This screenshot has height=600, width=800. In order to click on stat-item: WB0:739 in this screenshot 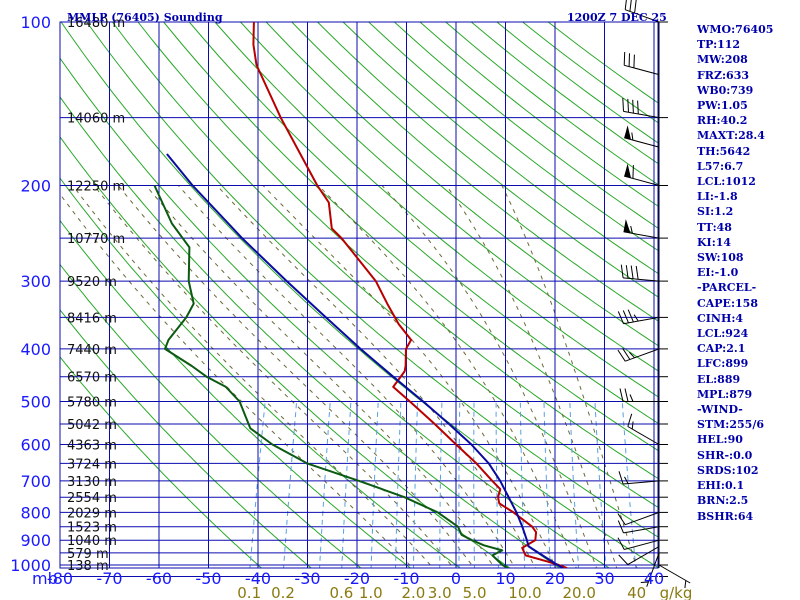, I will do `click(725, 90)`.